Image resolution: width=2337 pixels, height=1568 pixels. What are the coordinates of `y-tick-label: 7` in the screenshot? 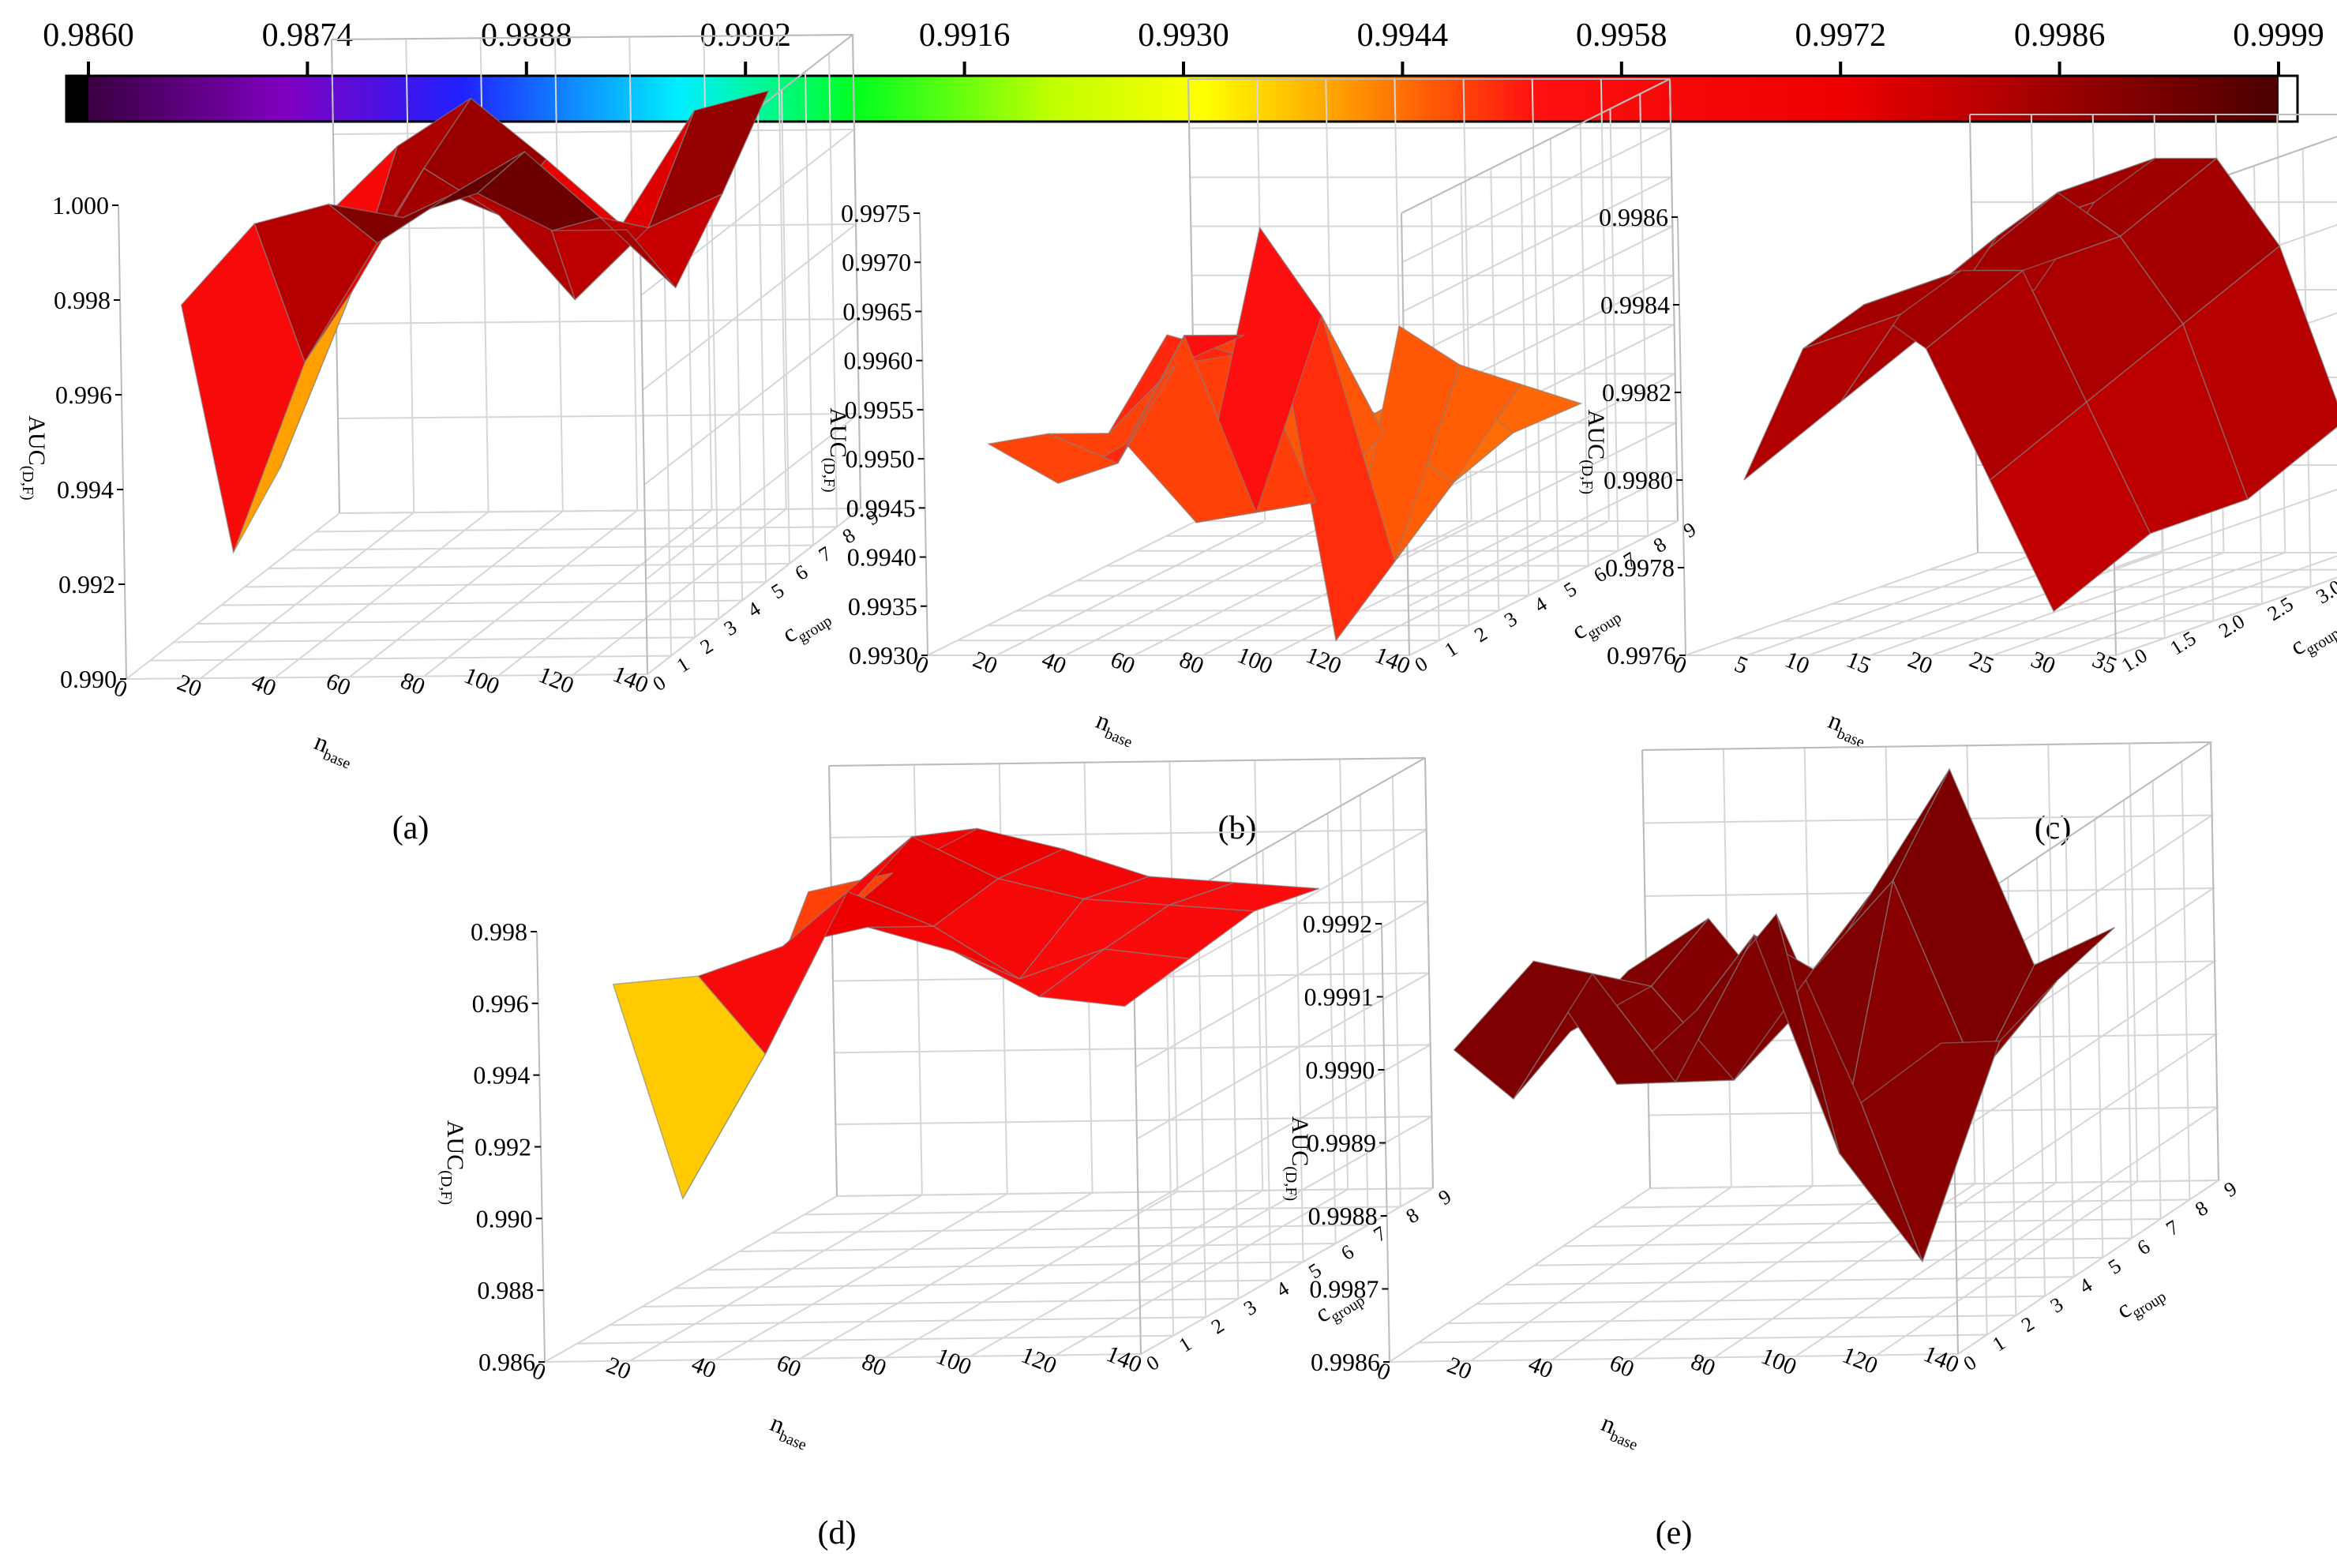 It's located at (2172, 1227).